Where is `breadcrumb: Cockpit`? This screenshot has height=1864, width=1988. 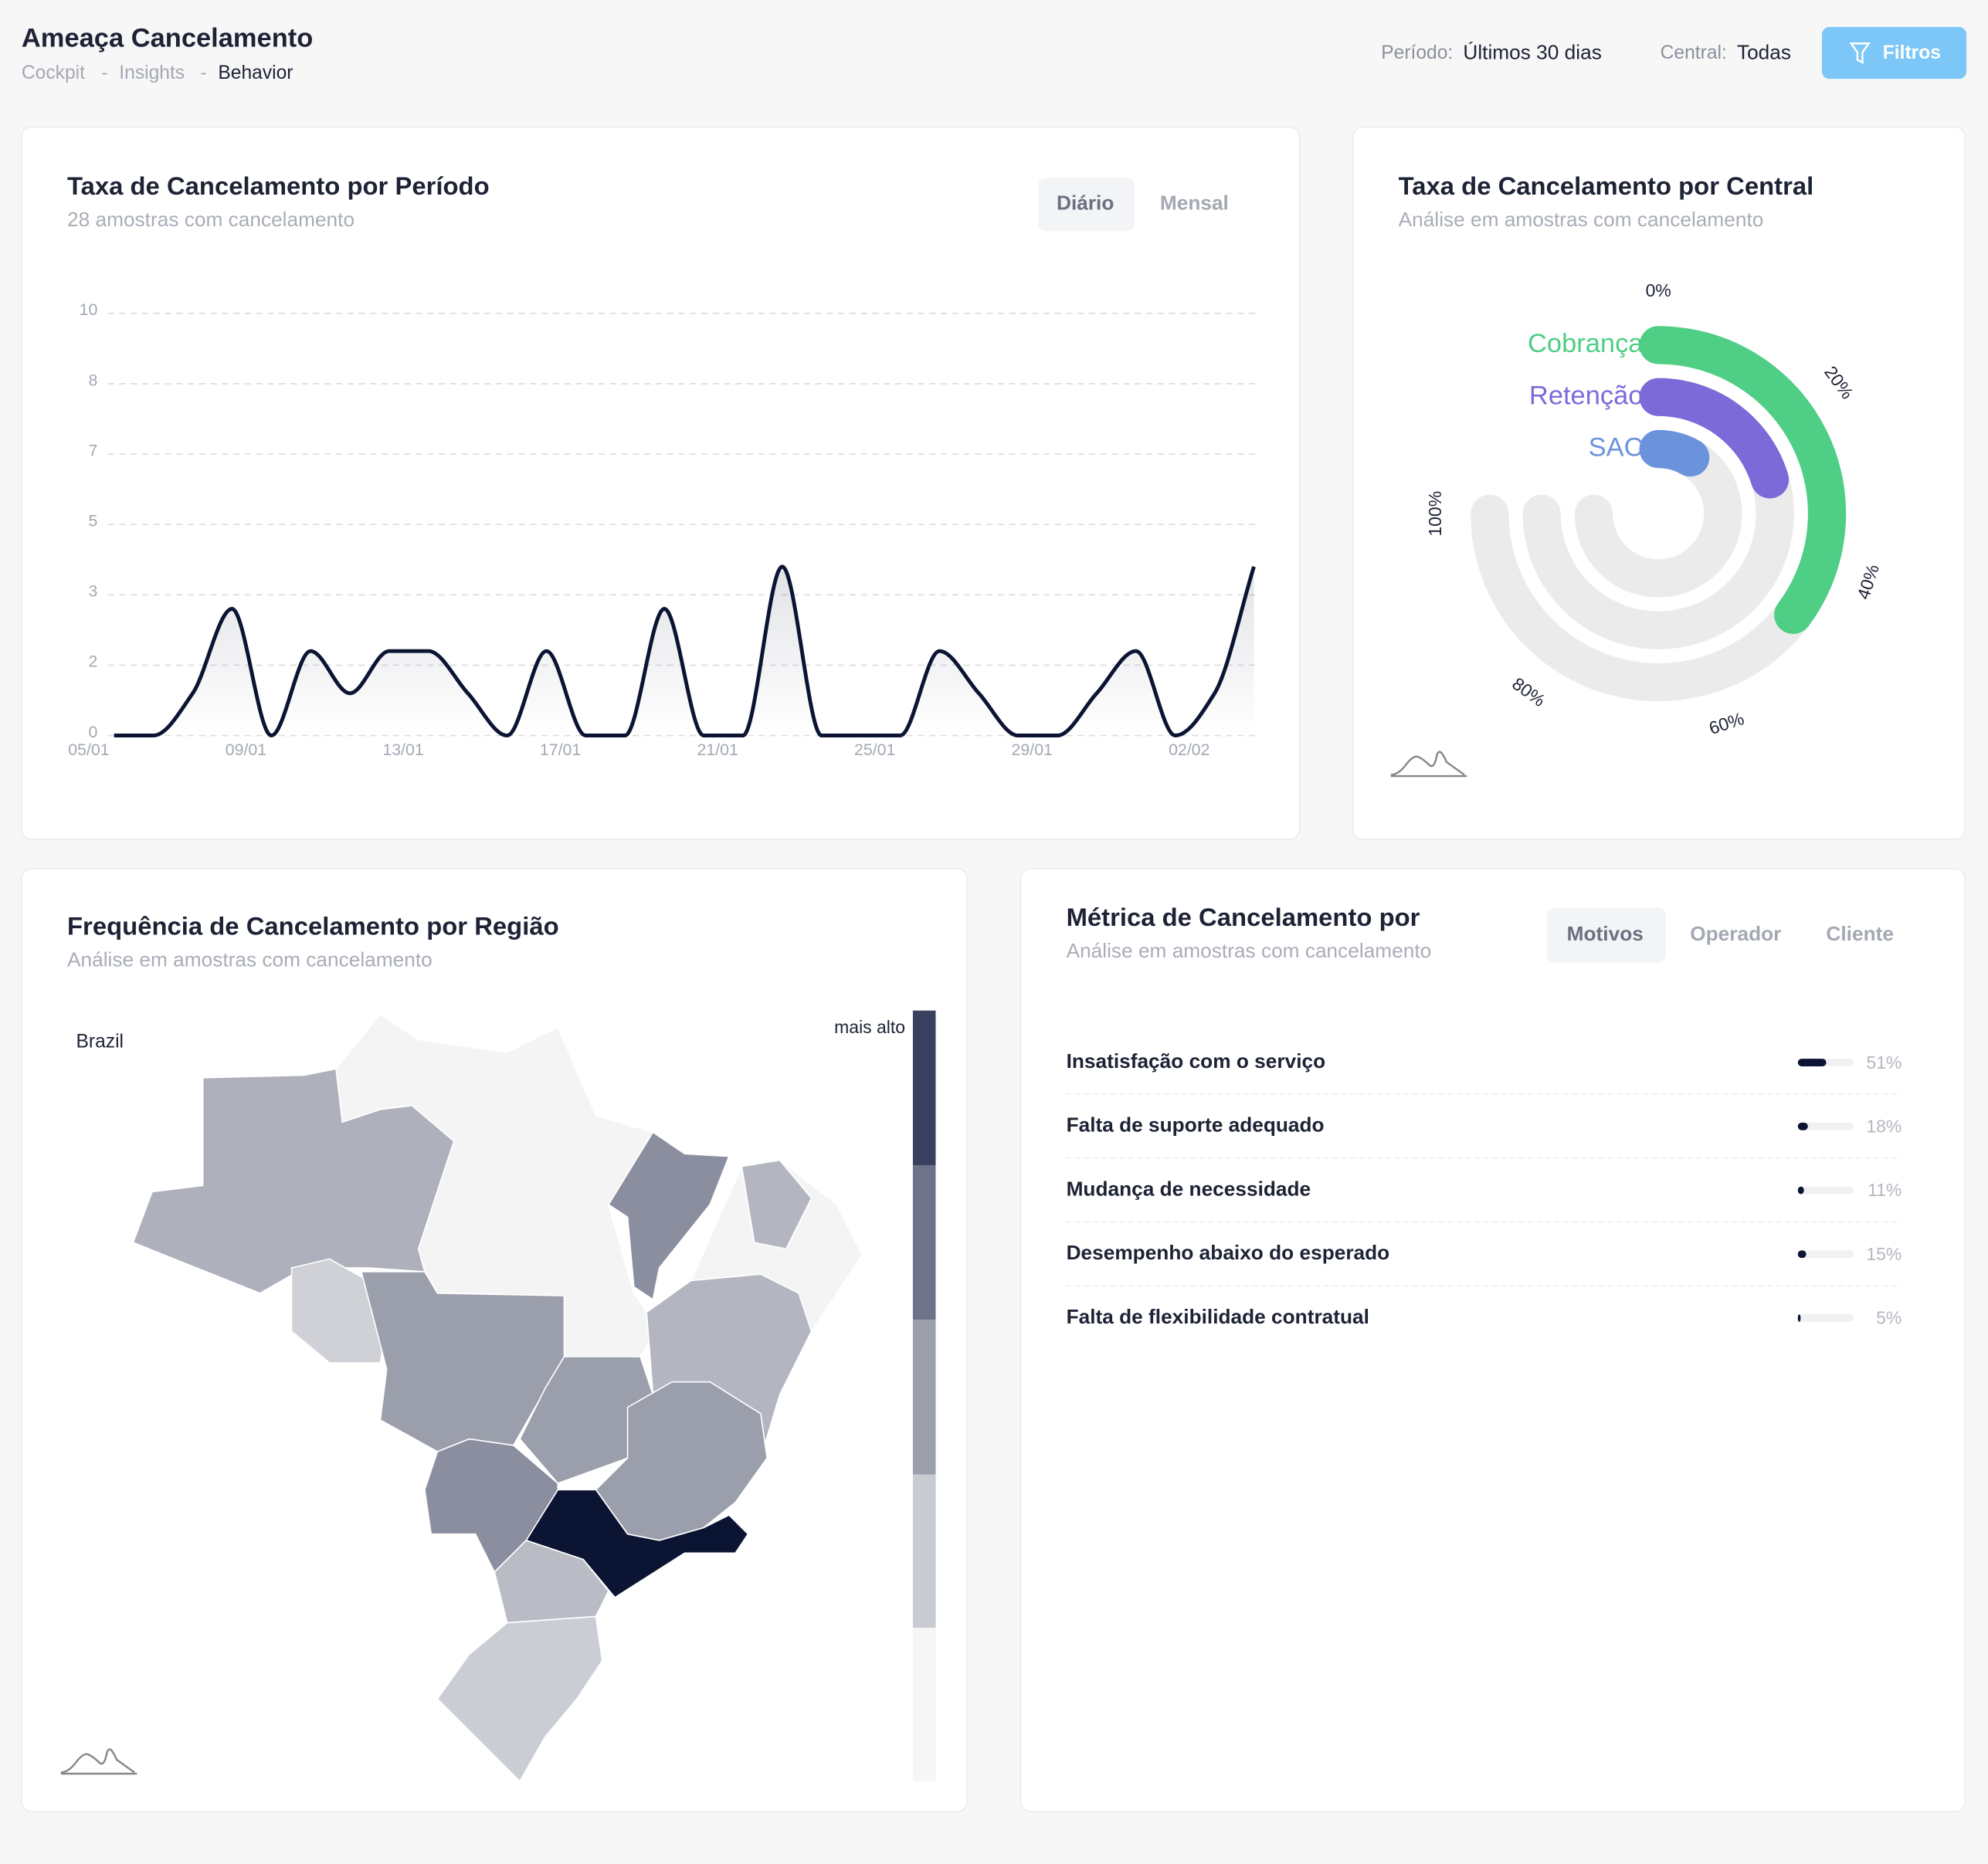 breadcrumb: Cockpit is located at coordinates (53, 73).